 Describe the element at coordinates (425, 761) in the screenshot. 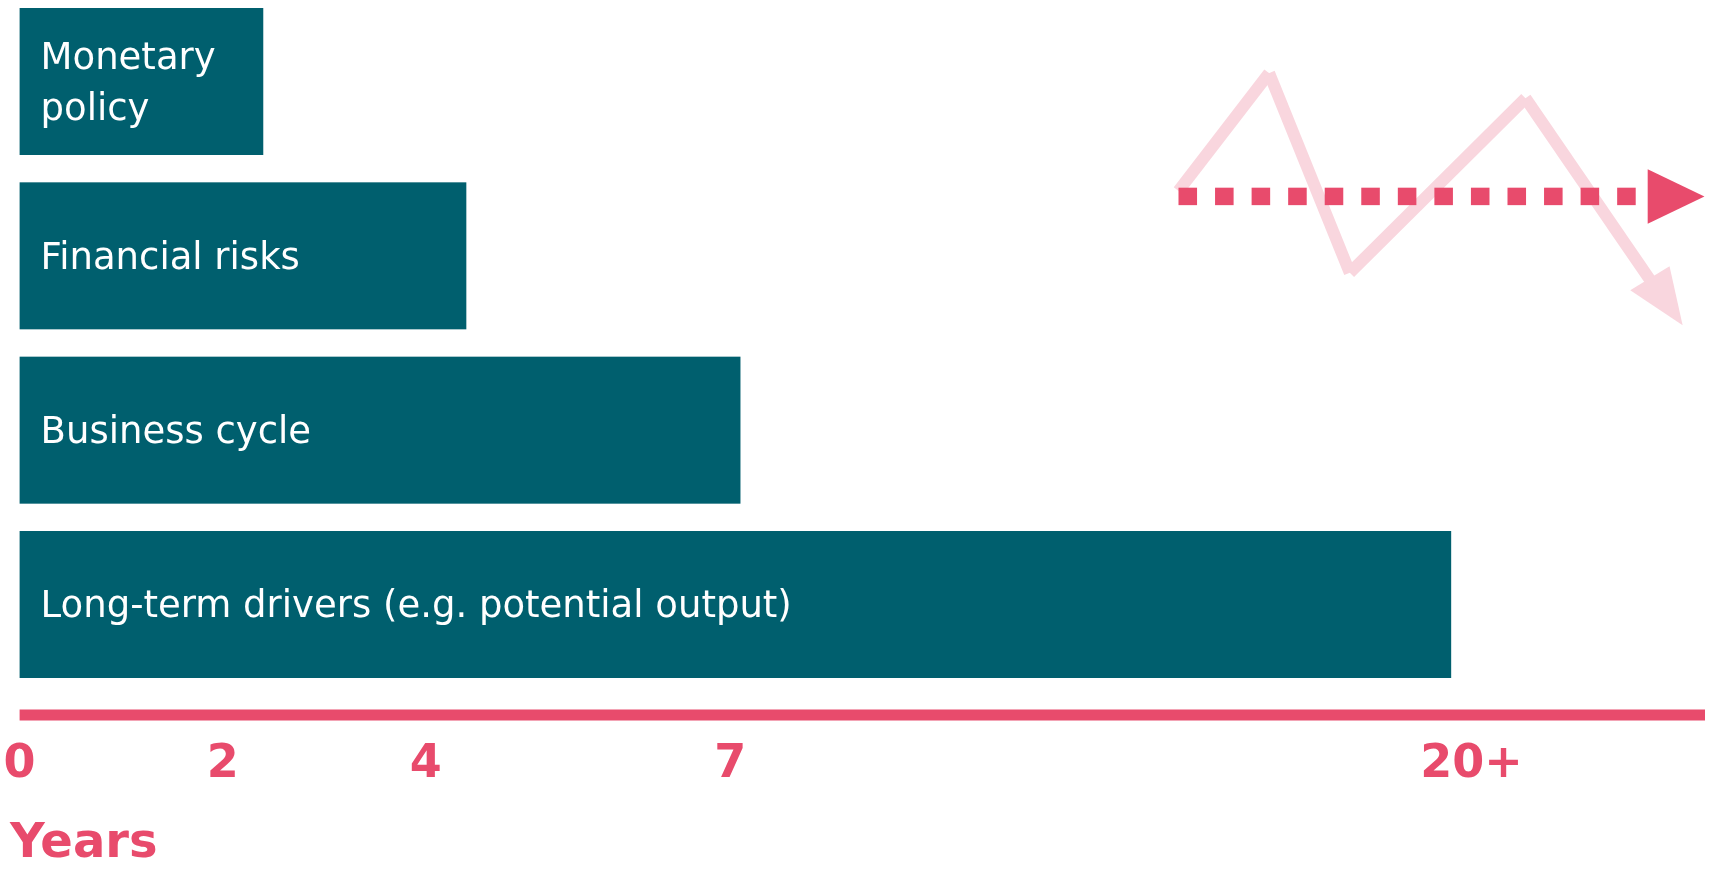

I see `x-tick-label: 4` at that location.